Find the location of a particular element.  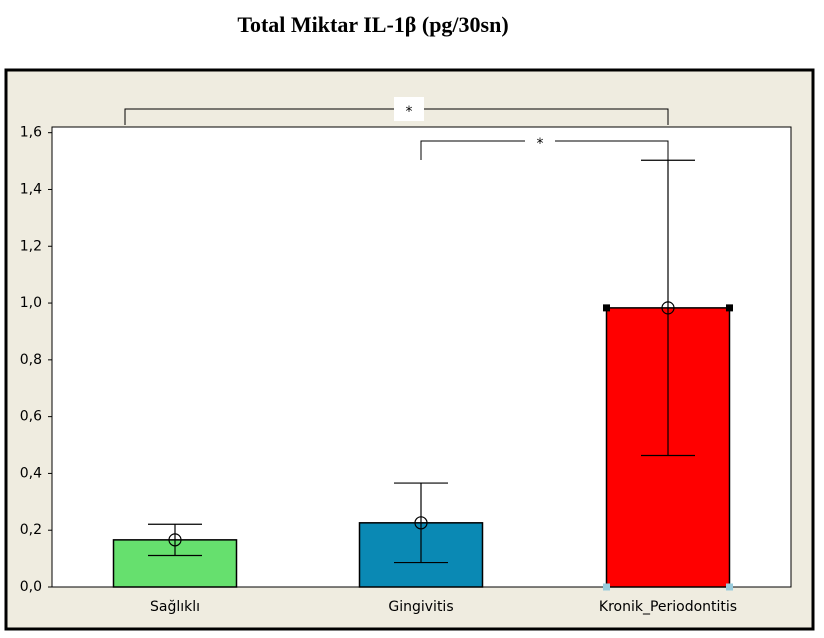

y-tick-label: 0,8 is located at coordinates (31, 360).